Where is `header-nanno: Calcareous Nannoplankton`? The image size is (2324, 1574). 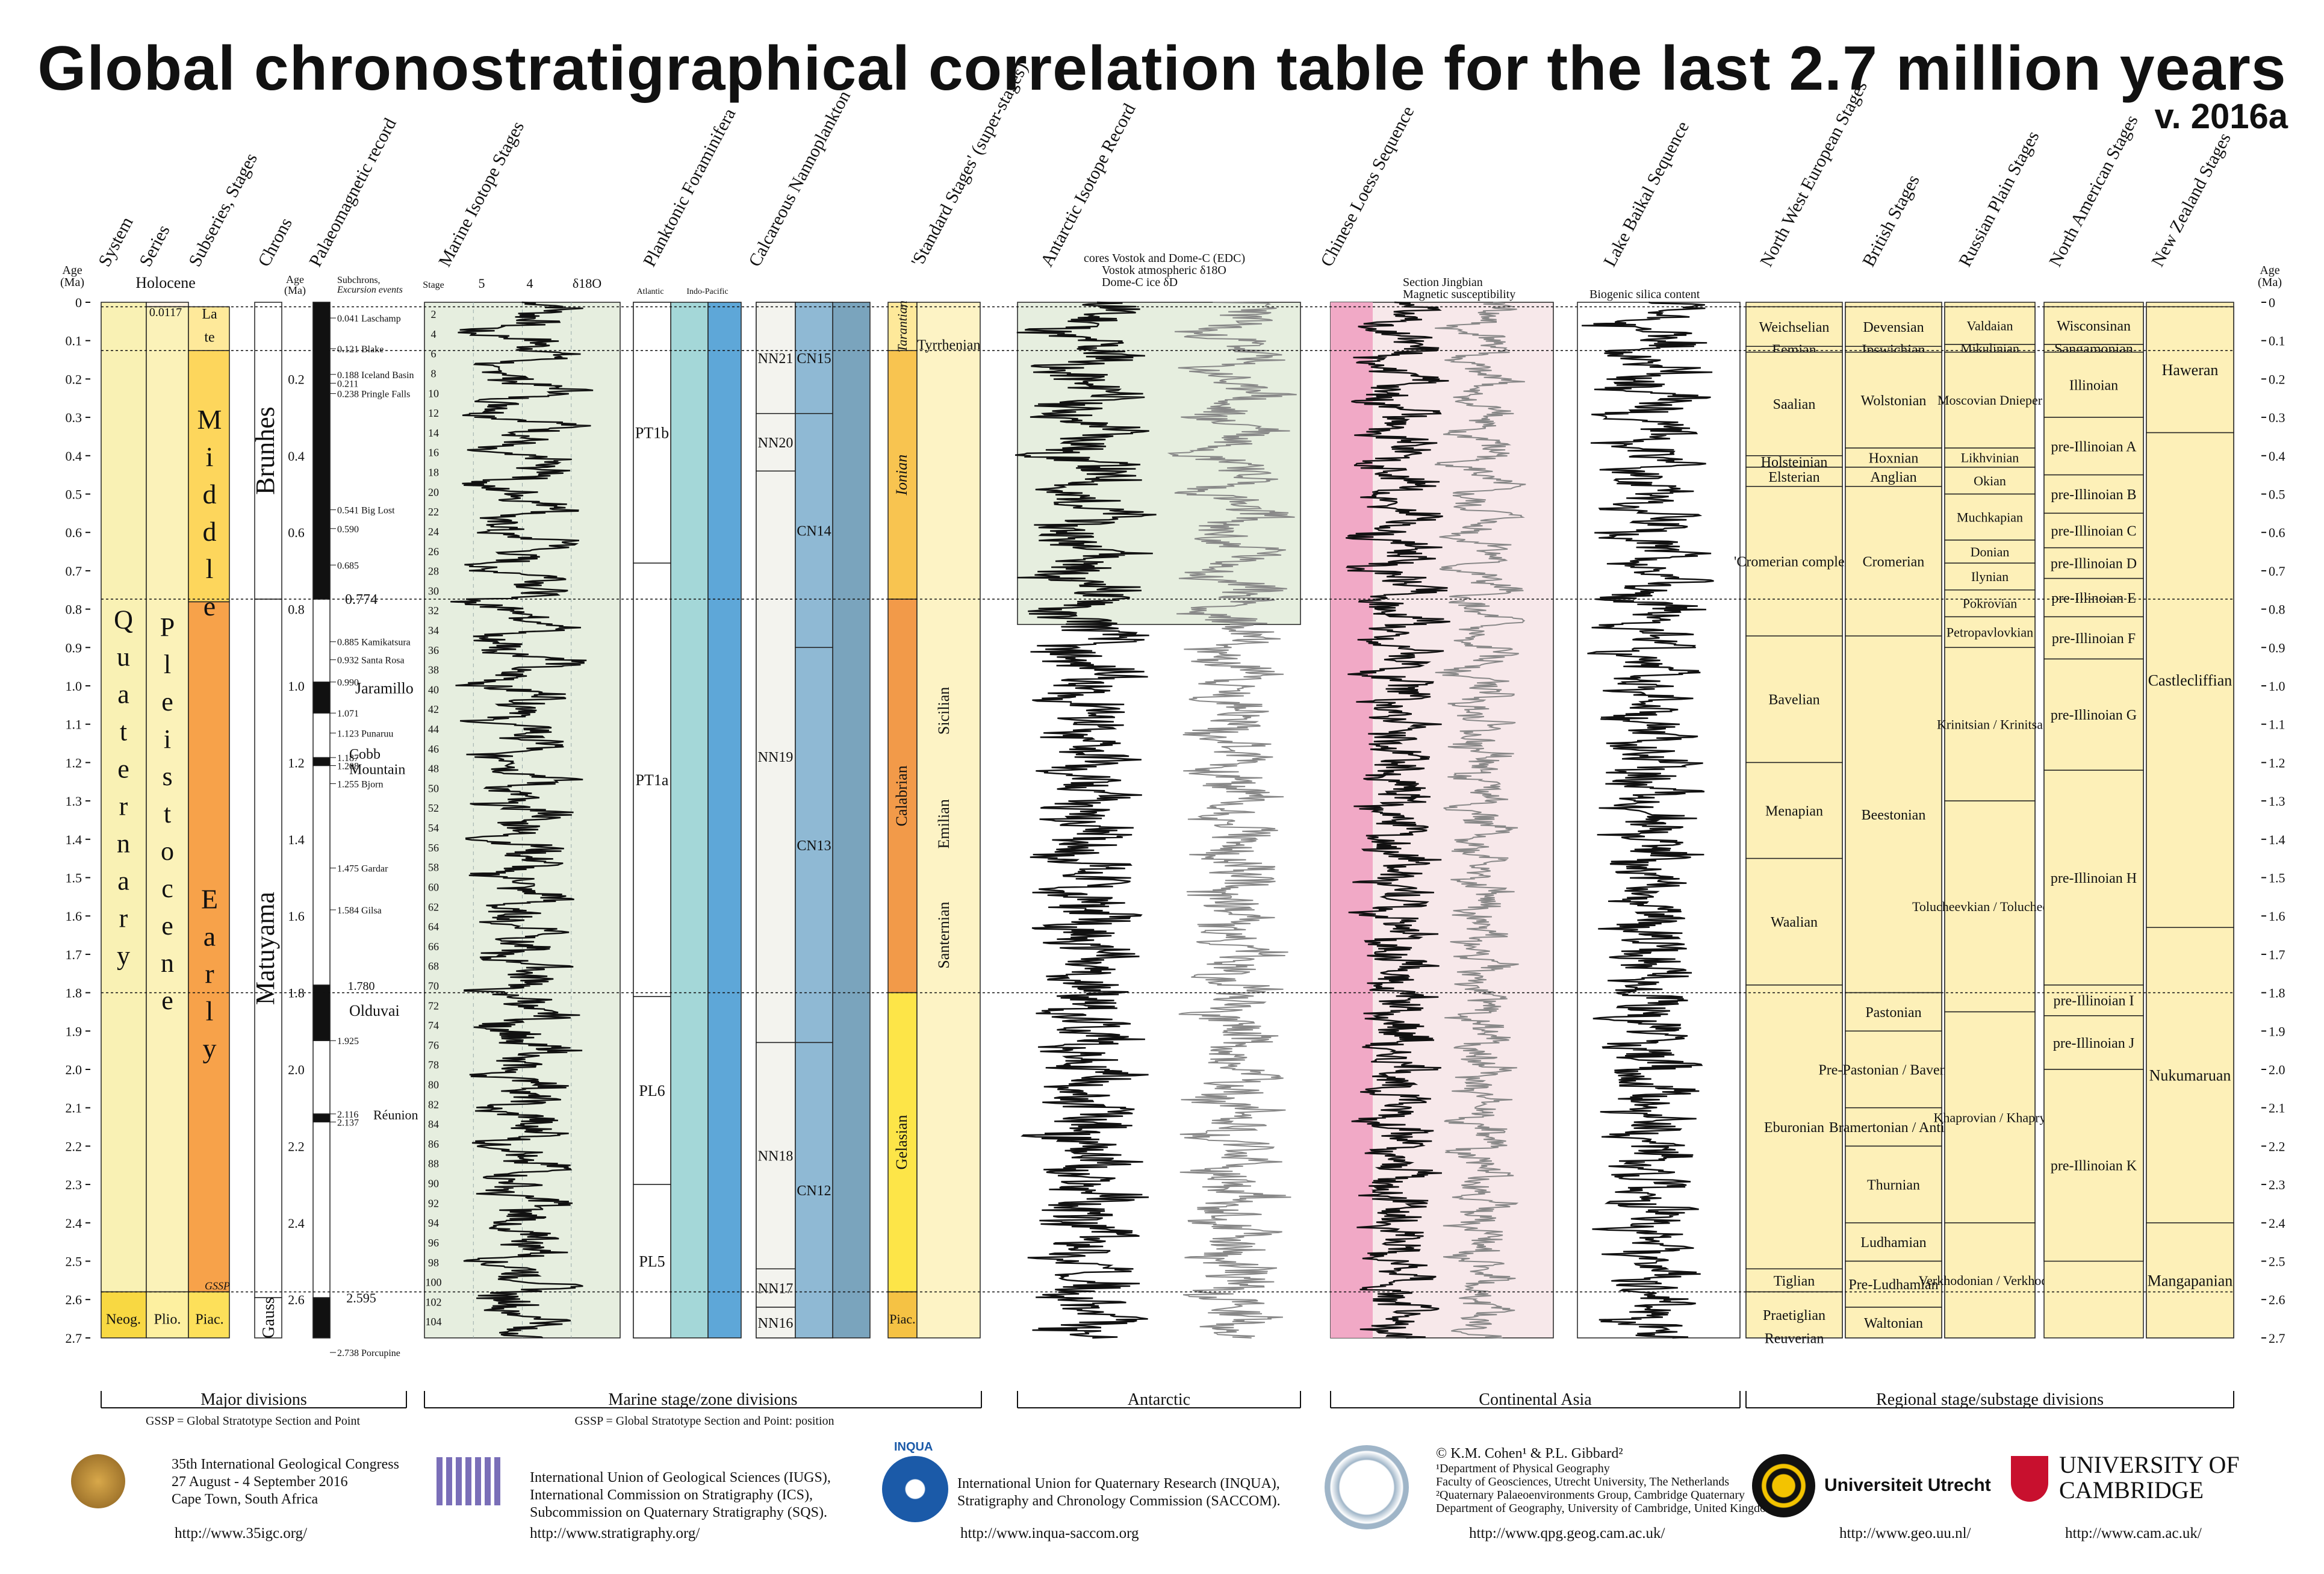 header-nanno: Calcareous Nannoplankton is located at coordinates (799, 178).